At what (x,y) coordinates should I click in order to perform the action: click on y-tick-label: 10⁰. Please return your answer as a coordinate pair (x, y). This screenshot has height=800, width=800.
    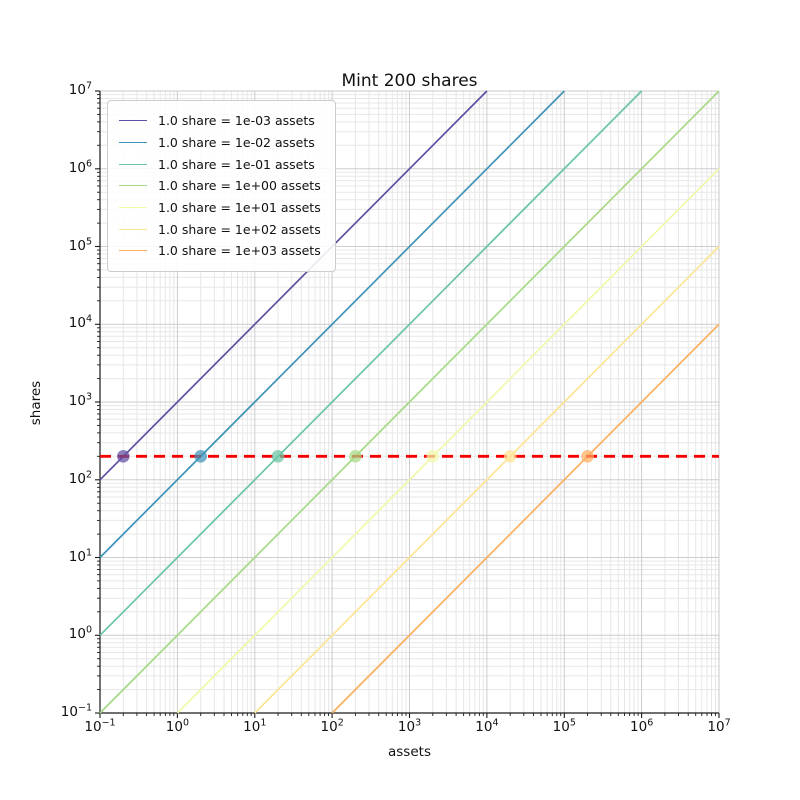
    Looking at the image, I should click on (80, 633).